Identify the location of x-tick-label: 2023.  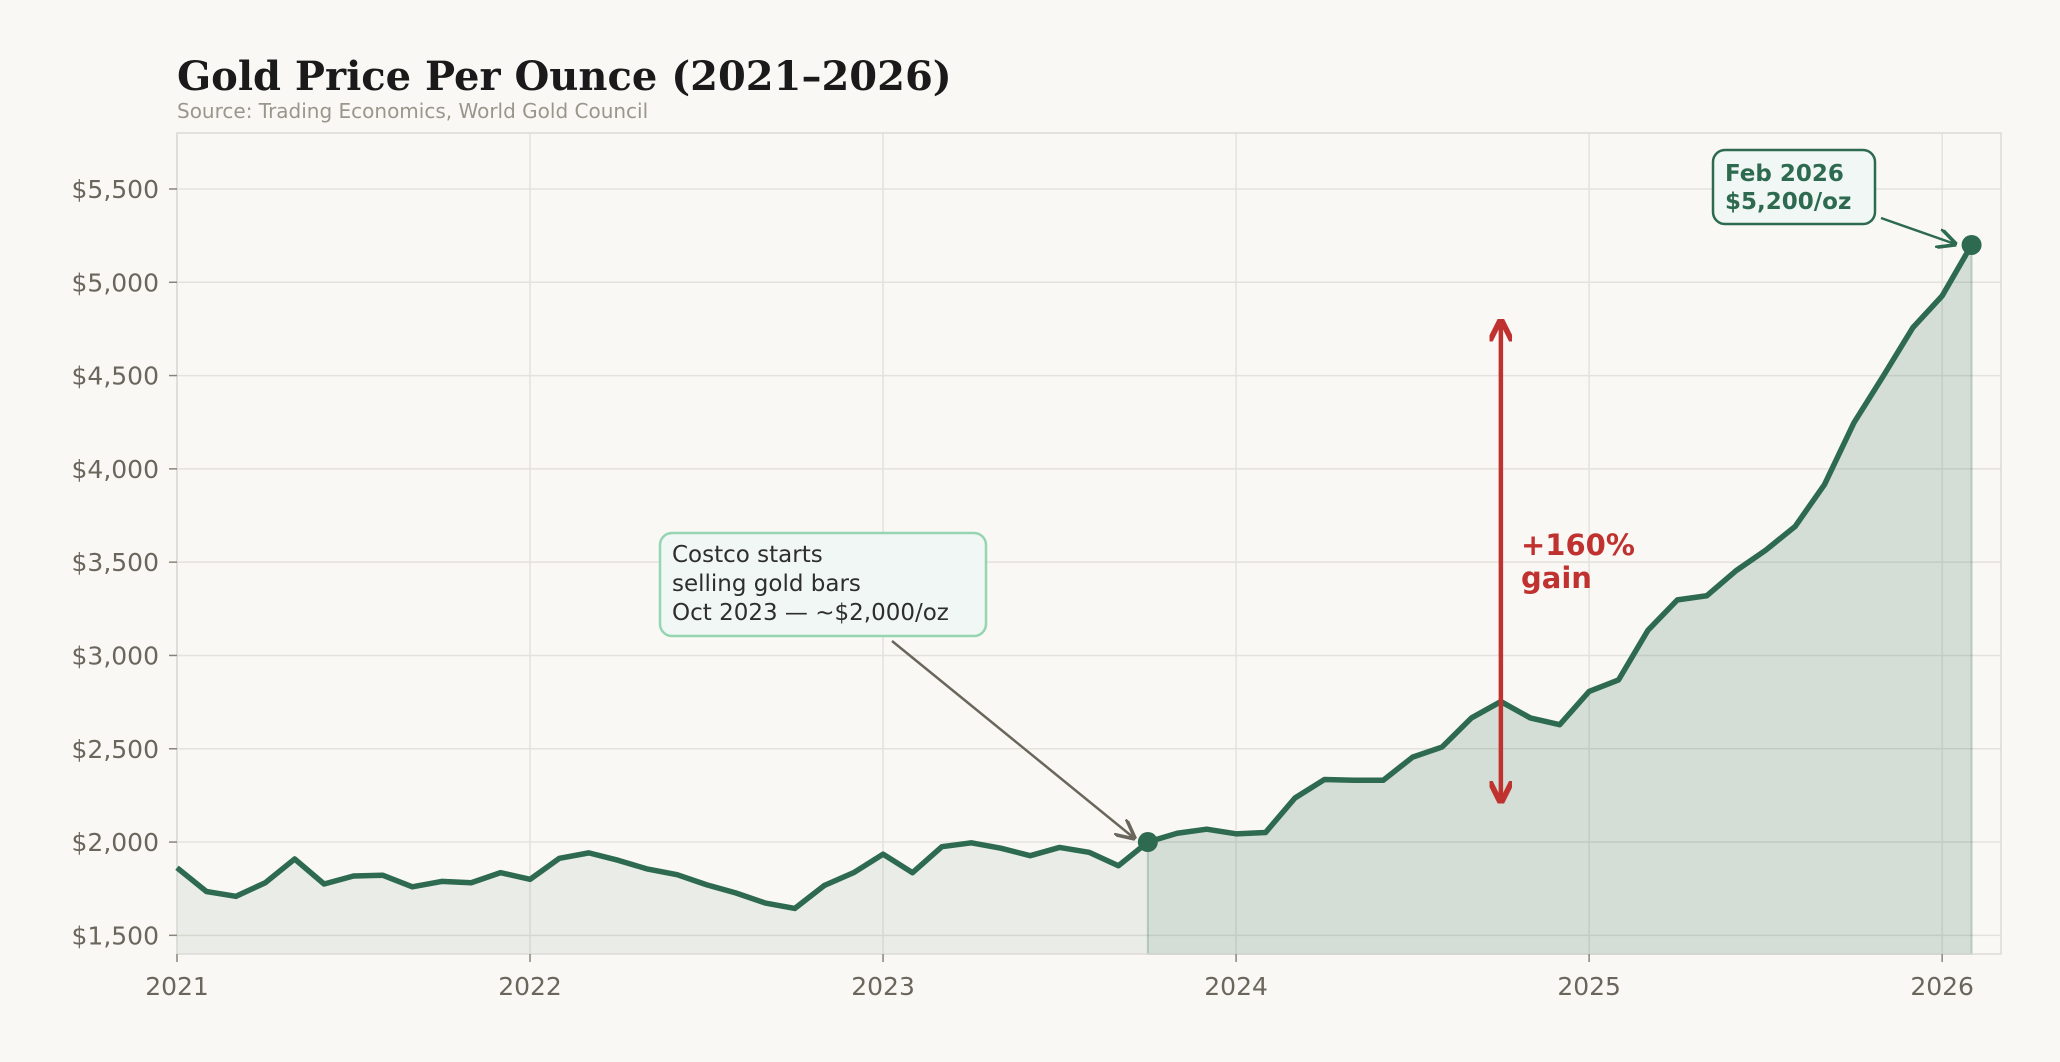
(883, 986).